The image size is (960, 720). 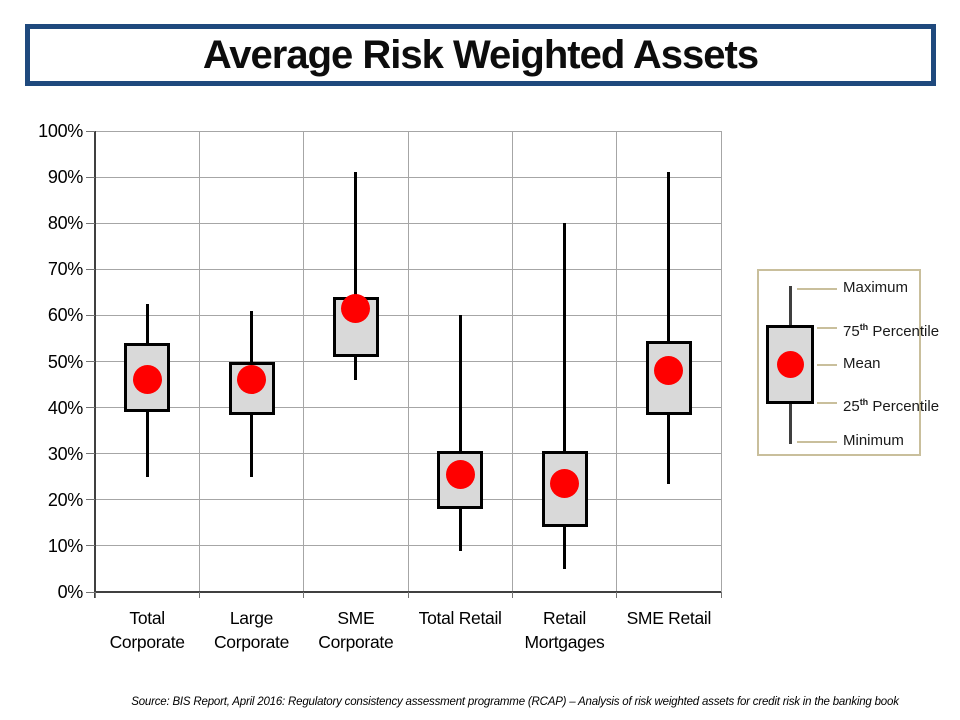 I want to click on y-axis-line, so click(x=95, y=364).